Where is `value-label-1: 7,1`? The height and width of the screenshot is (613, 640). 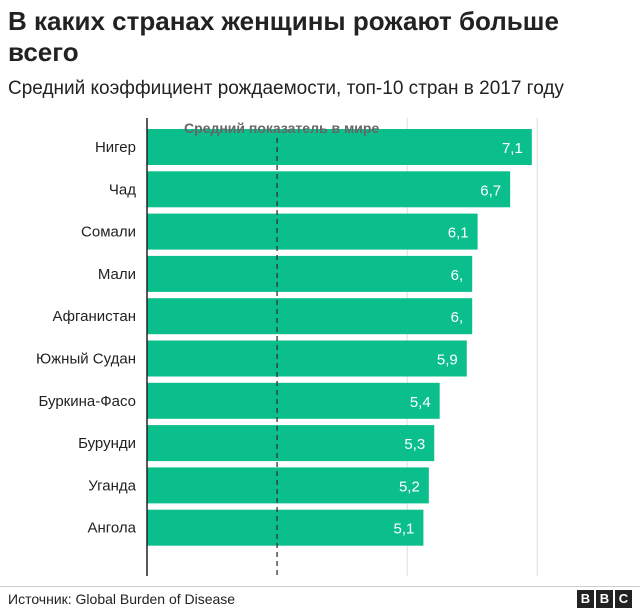
value-label-1: 7,1 is located at coordinates (512, 148).